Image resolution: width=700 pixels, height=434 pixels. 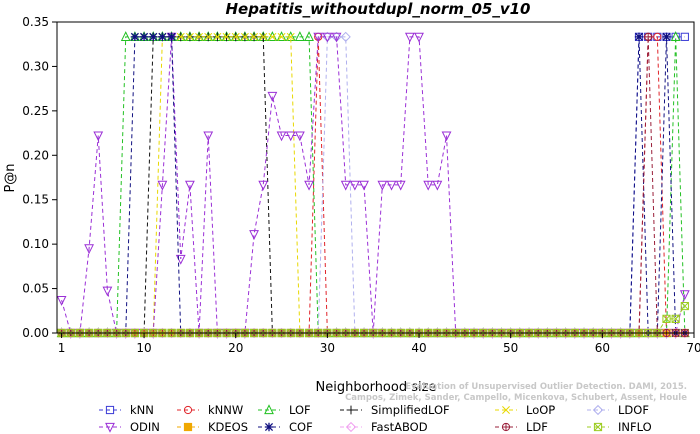 I want to click on x-tick-label: 60, so click(x=602, y=348).